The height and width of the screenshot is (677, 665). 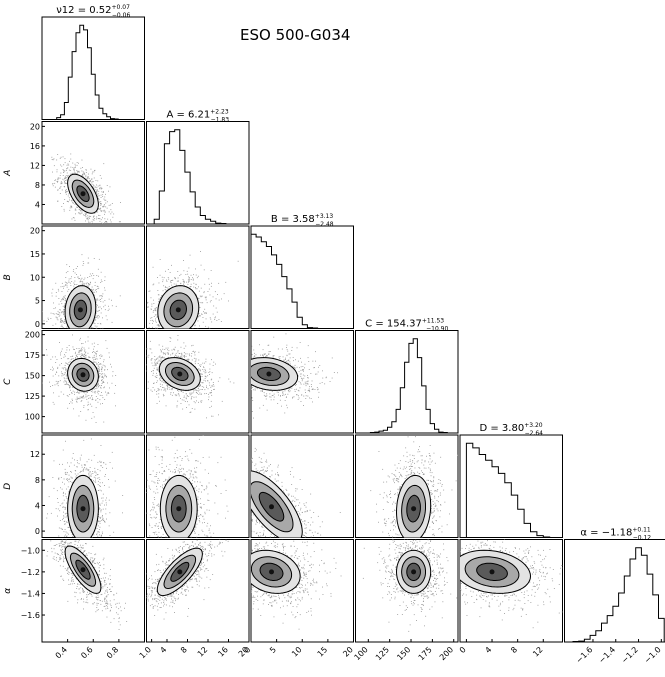 What do you see at coordinates (83, 374) in the screenshot?
I see `contours` at bounding box center [83, 374].